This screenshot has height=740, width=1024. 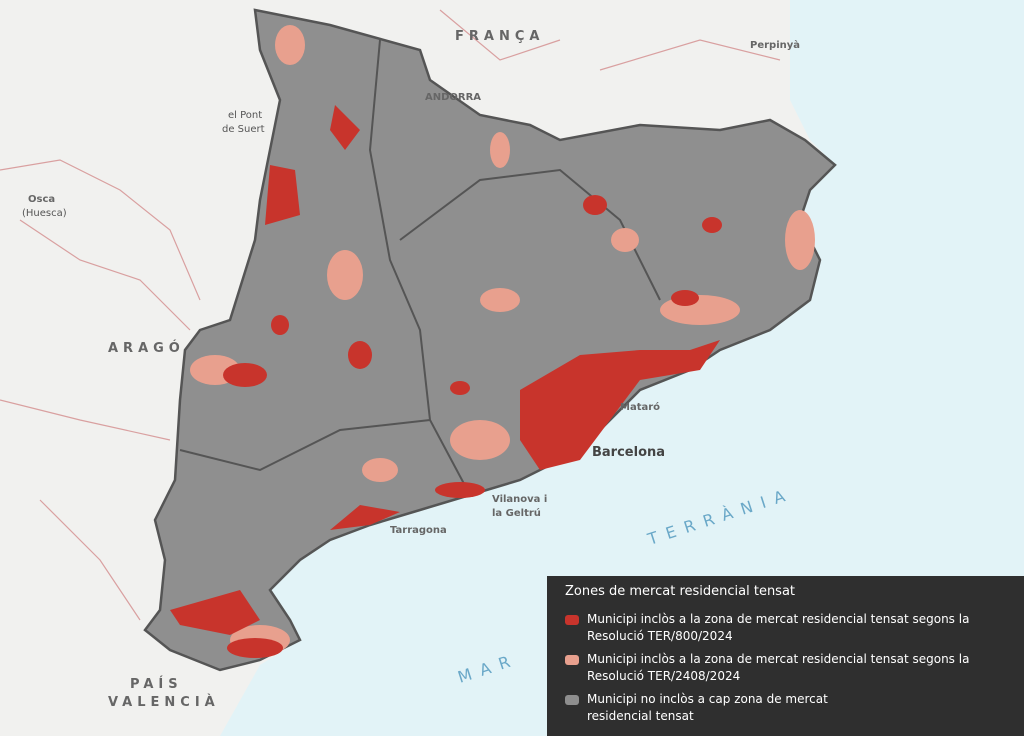 What do you see at coordinates (164, 702) in the screenshot?
I see `region-label: VALENCIÀ` at bounding box center [164, 702].